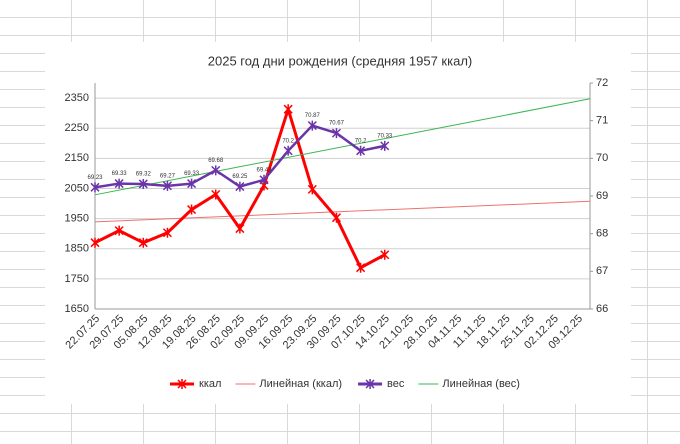 The image size is (680, 444). What do you see at coordinates (602, 271) in the screenshot?
I see `y2-tick-label: 67` at bounding box center [602, 271].